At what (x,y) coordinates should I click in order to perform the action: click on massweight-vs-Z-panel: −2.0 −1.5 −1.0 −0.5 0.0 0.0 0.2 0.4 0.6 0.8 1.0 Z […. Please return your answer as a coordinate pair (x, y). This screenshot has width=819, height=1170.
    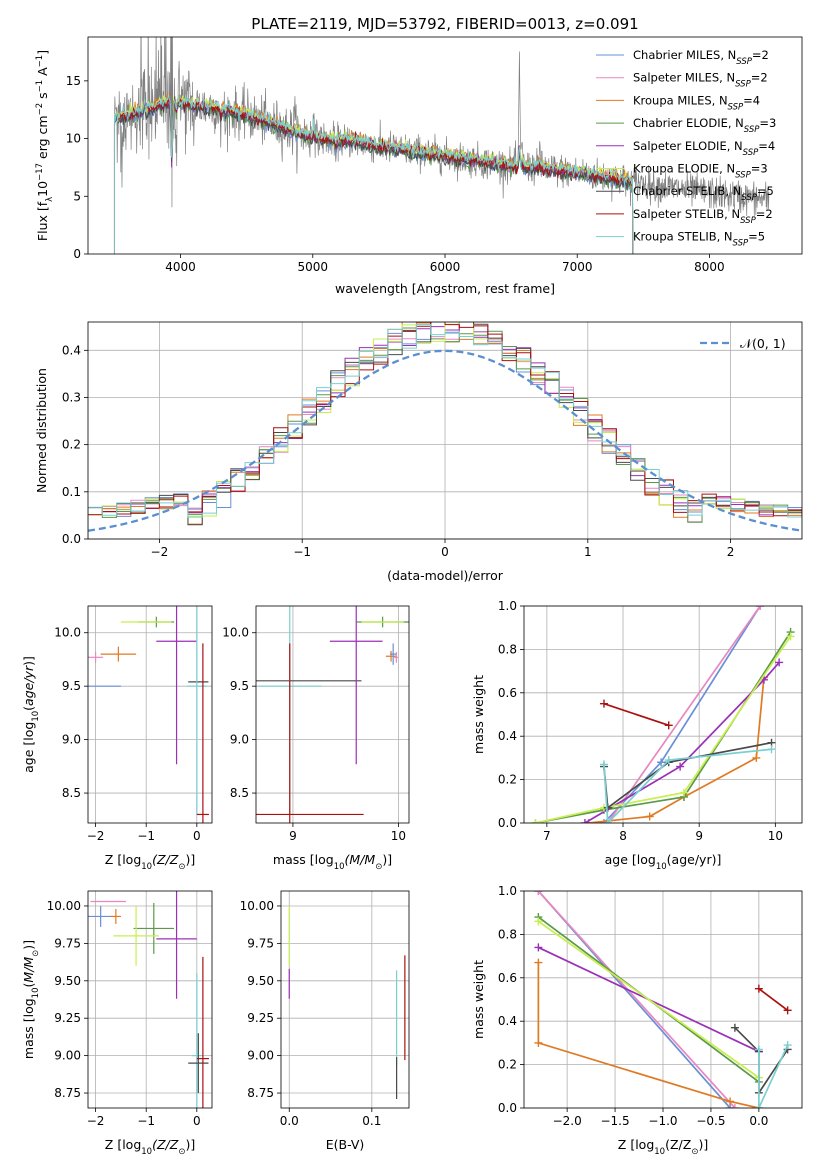
    Looking at the image, I should click on (637, 1020).